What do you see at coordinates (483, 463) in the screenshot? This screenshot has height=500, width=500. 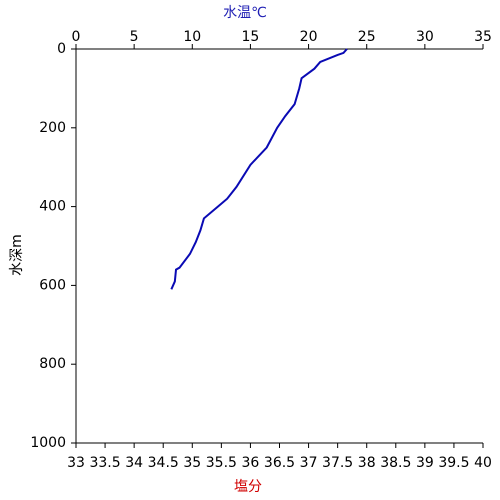 I see `bottom-tick-label: 40` at bounding box center [483, 463].